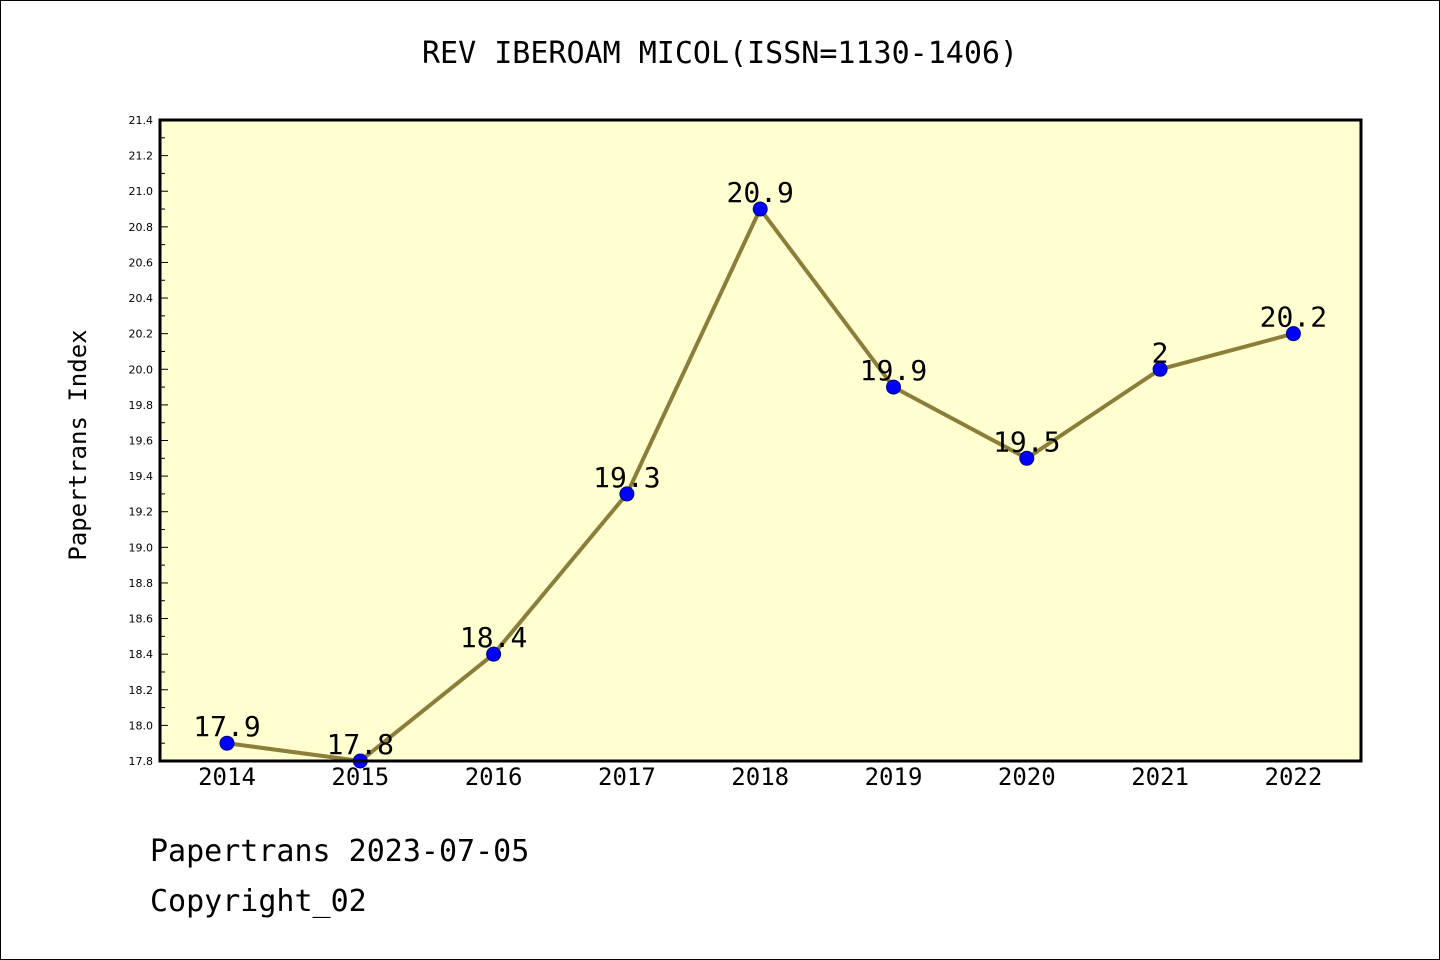  Describe the element at coordinates (141, 654) in the screenshot. I see `y-tick-label: 18.4` at that location.